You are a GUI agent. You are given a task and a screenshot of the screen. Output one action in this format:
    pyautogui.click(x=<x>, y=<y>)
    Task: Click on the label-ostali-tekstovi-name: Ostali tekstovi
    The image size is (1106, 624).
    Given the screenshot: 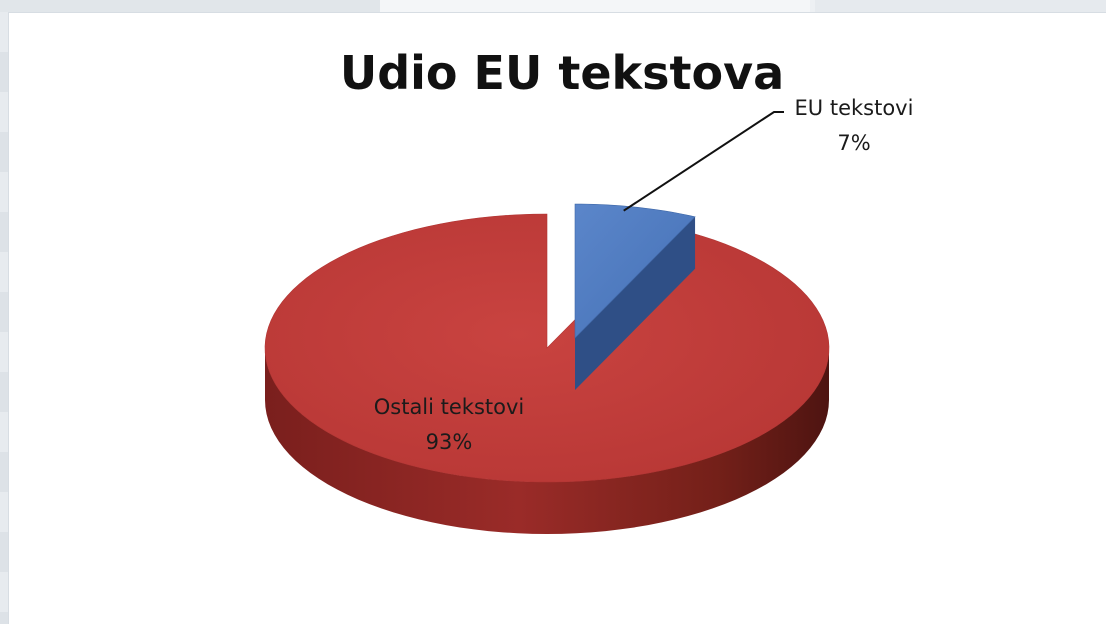 What is the action you would take?
    pyautogui.click(x=449, y=407)
    